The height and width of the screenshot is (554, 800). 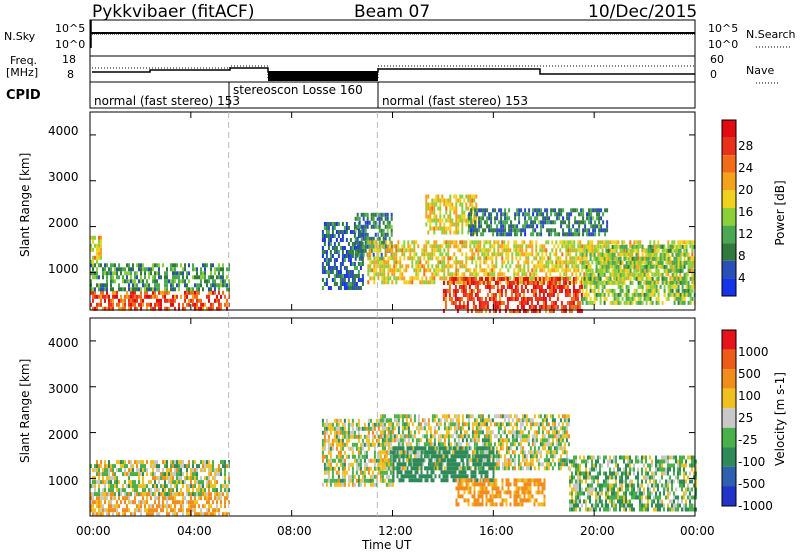 I want to click on power-cbar-tick-20: 20, so click(x=746, y=190).